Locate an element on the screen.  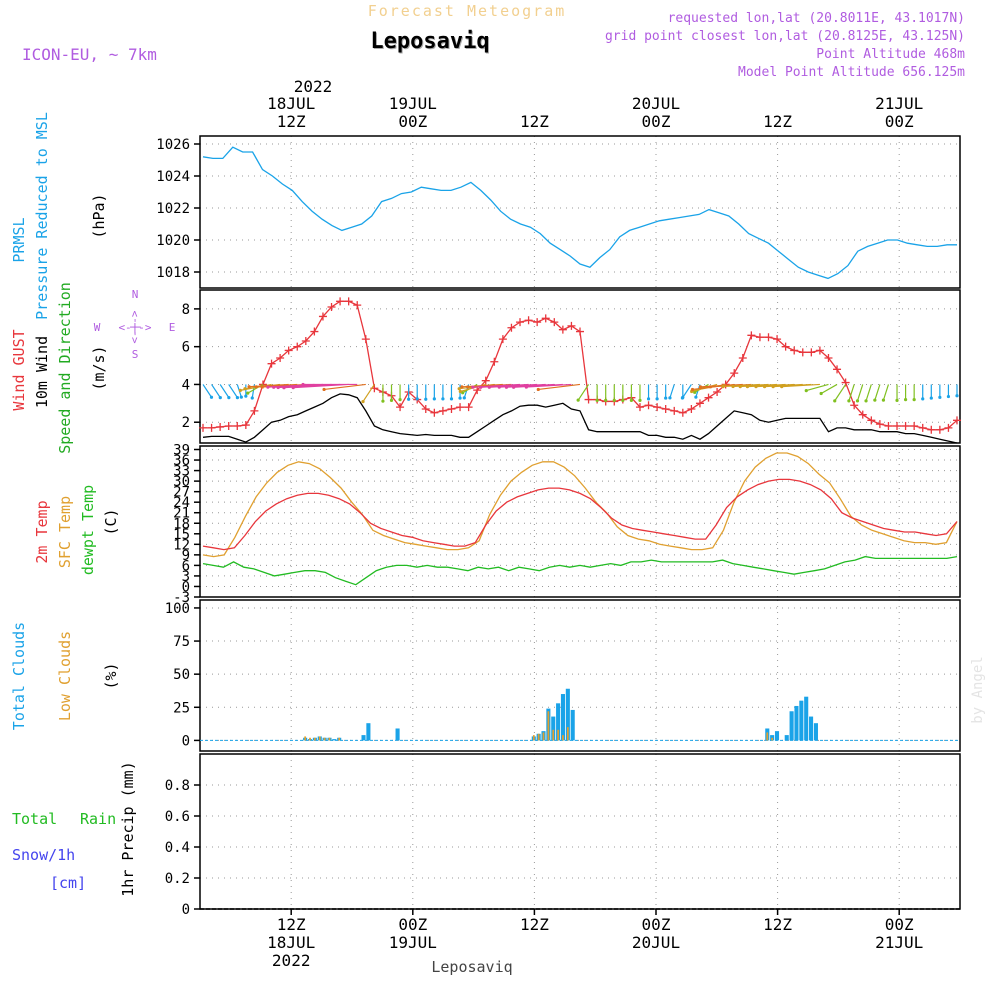
temperature-ytick-label: -3 is located at coordinates (181, 598).